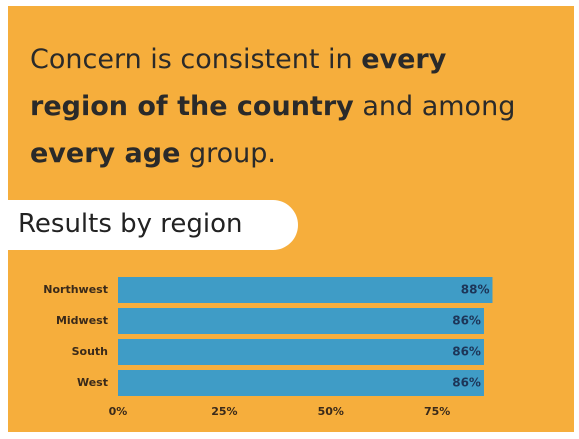 The height and width of the screenshot is (439, 579). I want to click on headline-run: every region of the country, so click(238, 83).